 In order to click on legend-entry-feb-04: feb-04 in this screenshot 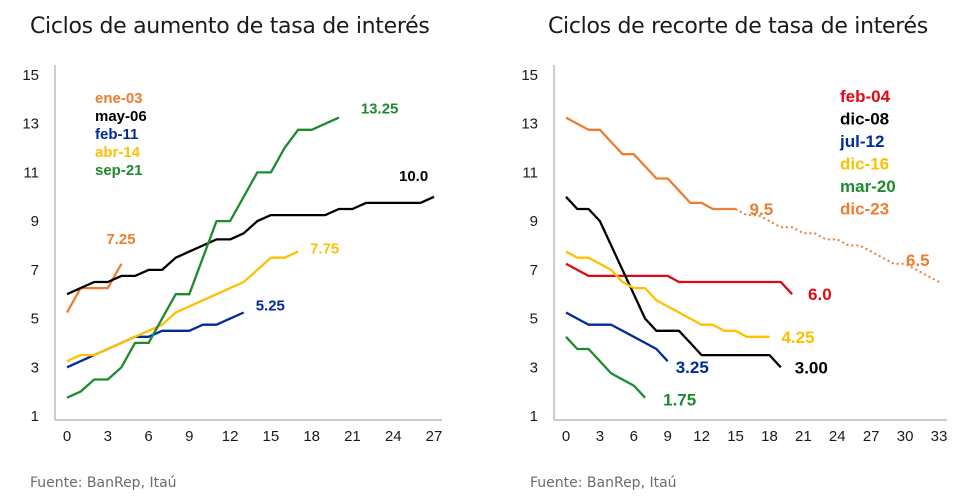, I will do `click(865, 96)`.